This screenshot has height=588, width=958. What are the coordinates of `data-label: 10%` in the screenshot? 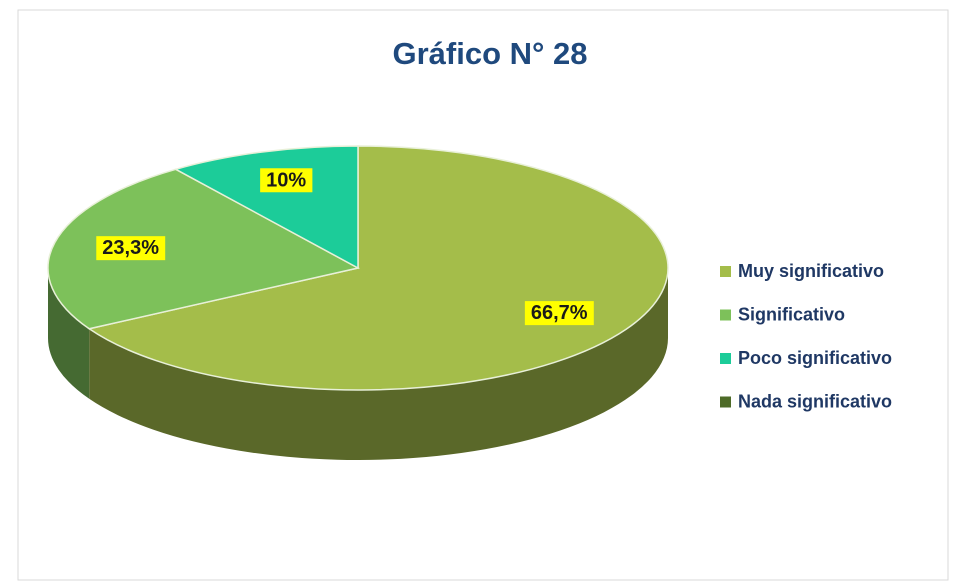 It's located at (286, 180).